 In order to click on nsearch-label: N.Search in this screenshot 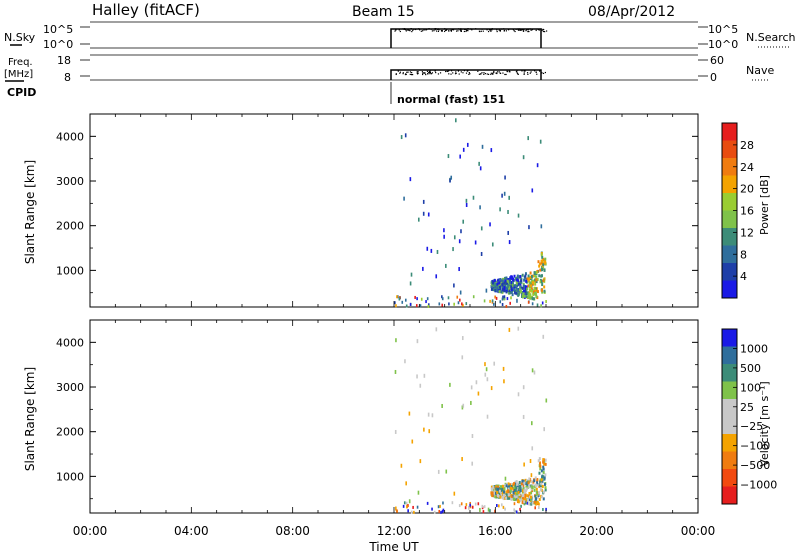, I will do `click(771, 37)`.